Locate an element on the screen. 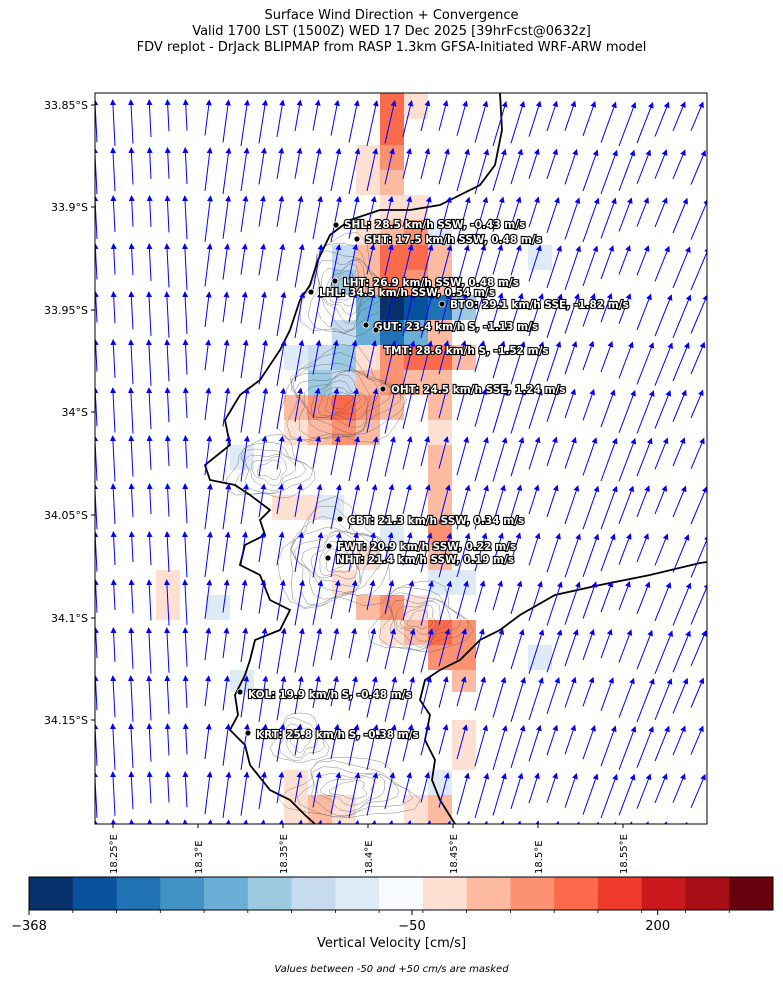 This screenshot has width=783, height=988. lon-tick-label: 18.4°E is located at coordinates (369, 857).